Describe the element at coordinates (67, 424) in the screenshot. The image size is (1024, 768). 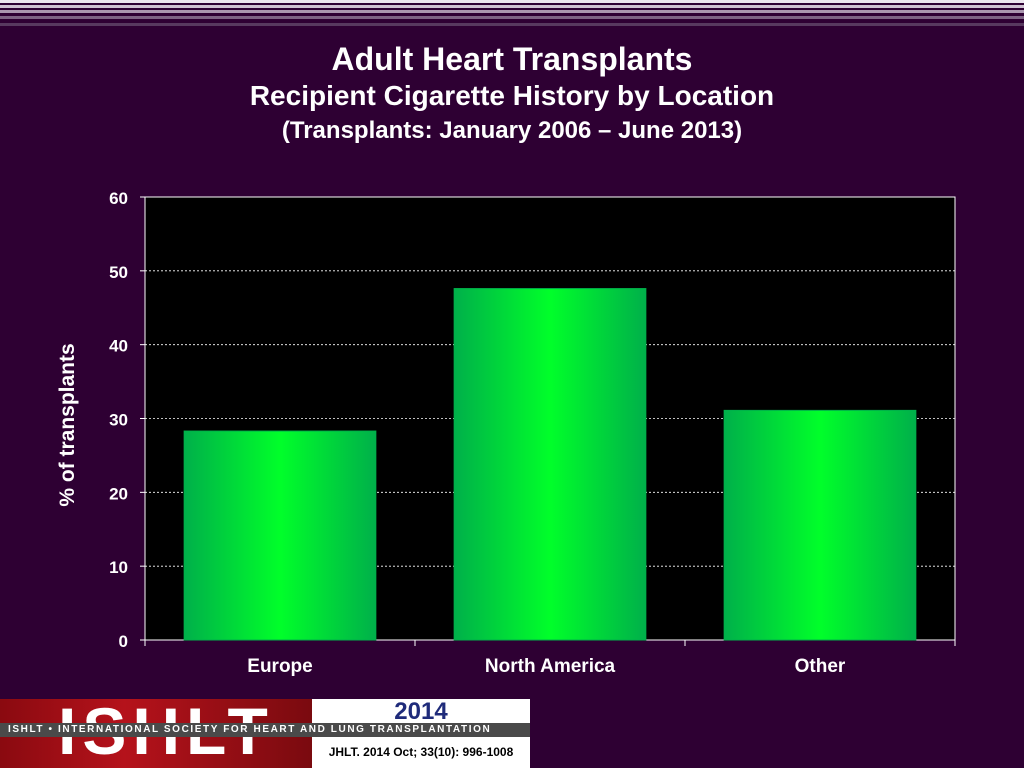
I see `y-axis-label: % of transplants` at that location.